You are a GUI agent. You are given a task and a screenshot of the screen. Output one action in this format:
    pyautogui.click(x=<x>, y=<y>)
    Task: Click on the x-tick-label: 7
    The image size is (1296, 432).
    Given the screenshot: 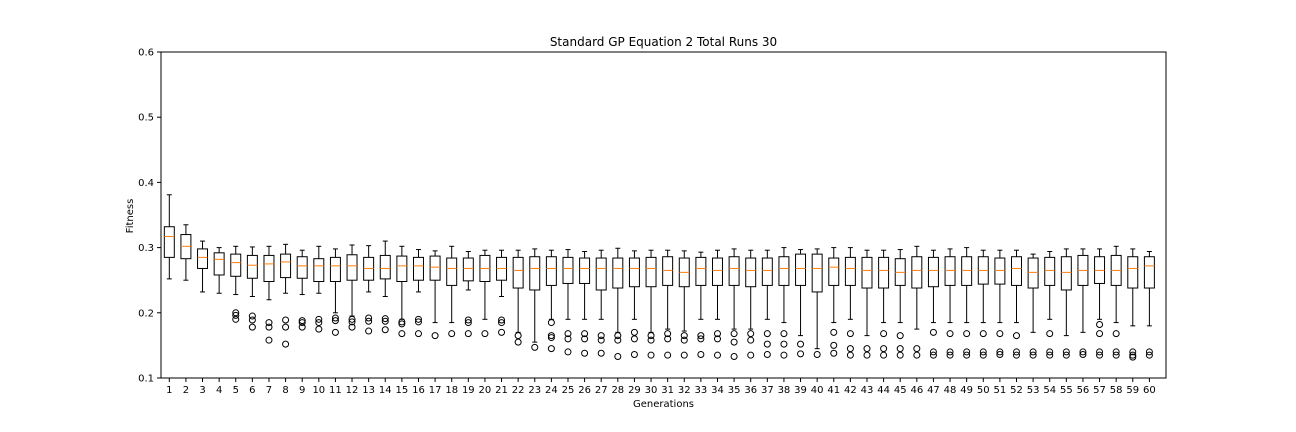 What is the action you would take?
    pyautogui.click(x=269, y=390)
    